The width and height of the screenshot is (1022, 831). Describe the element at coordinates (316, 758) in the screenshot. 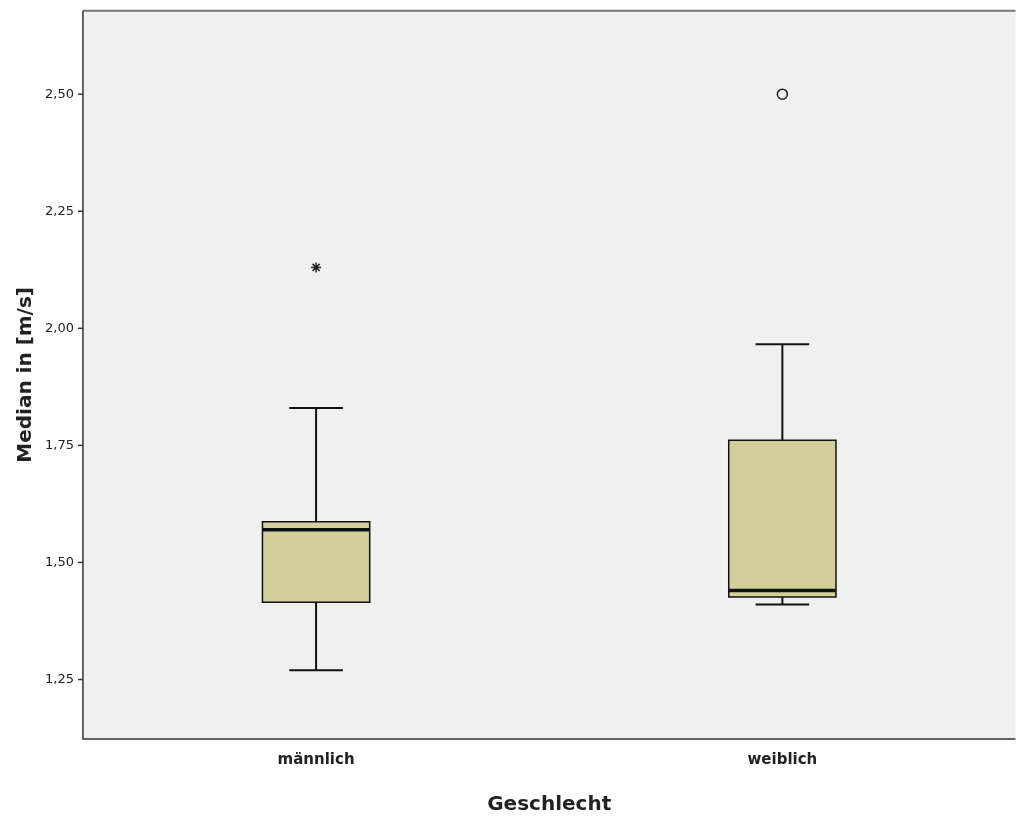

I see `x-tick-label: männlich` at that location.